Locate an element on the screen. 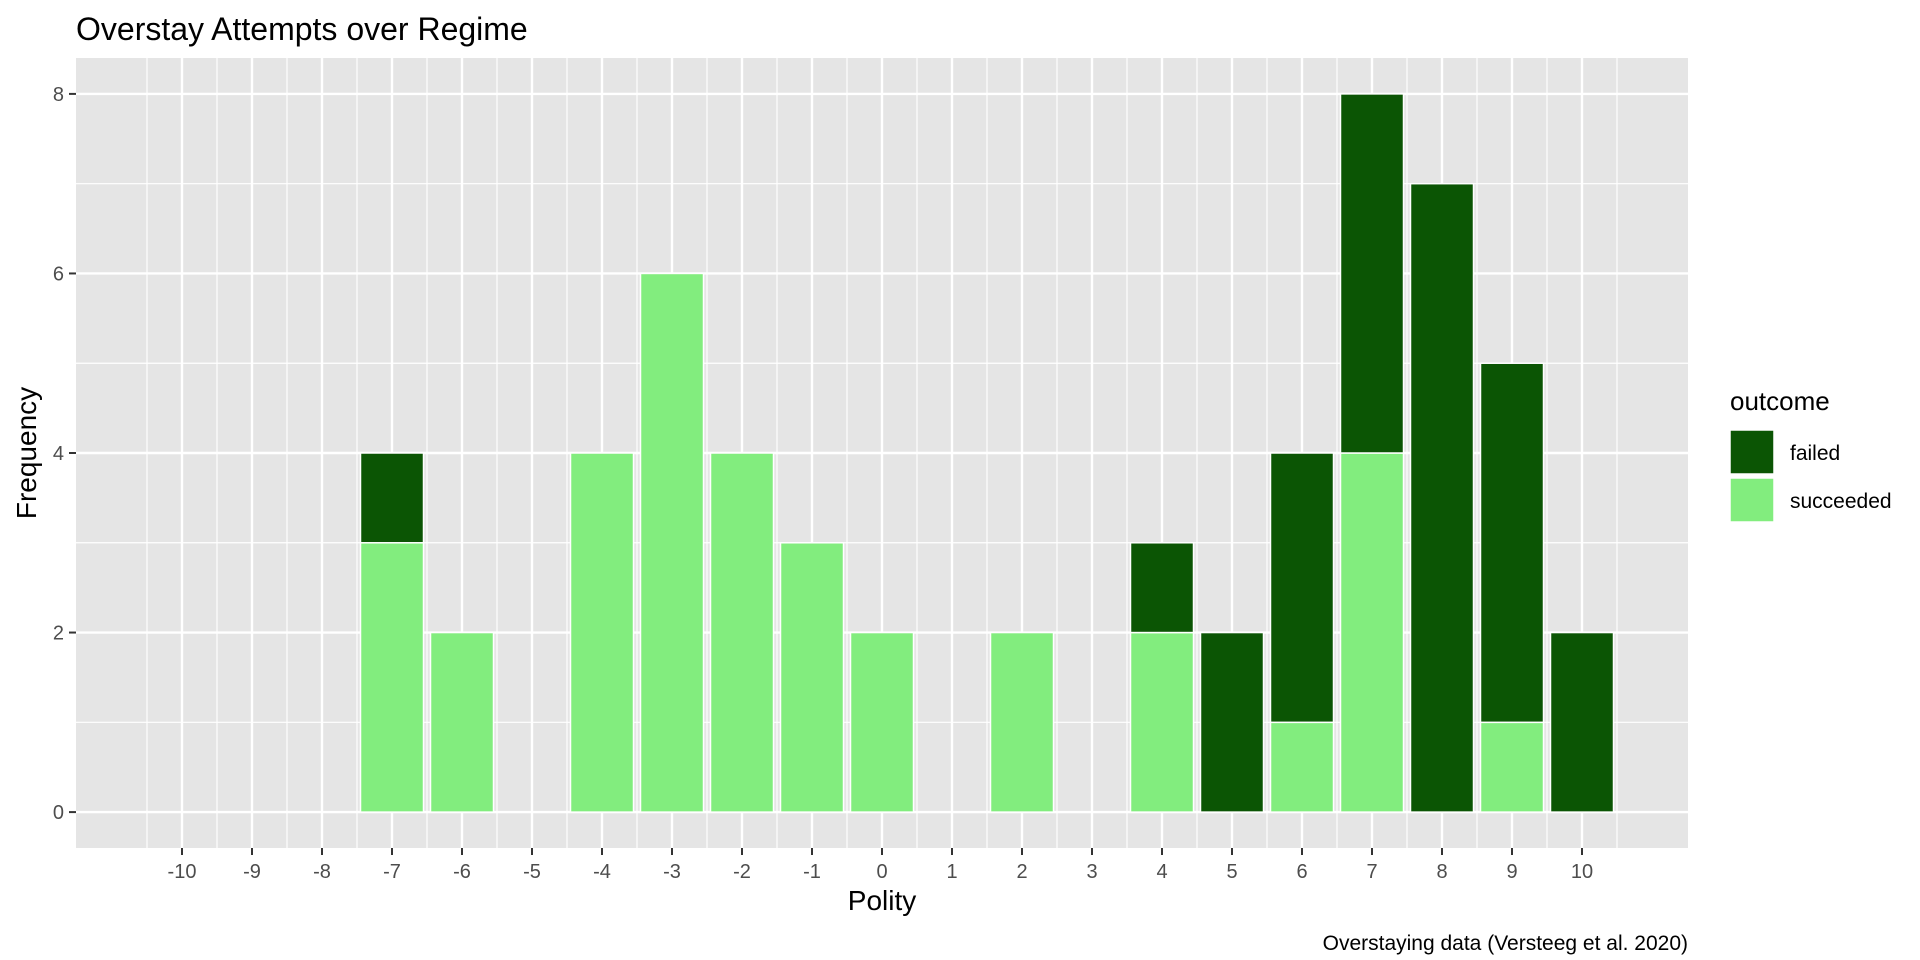 This screenshot has height=960, width=1920. y-tick-label: 6 is located at coordinates (58, 274).